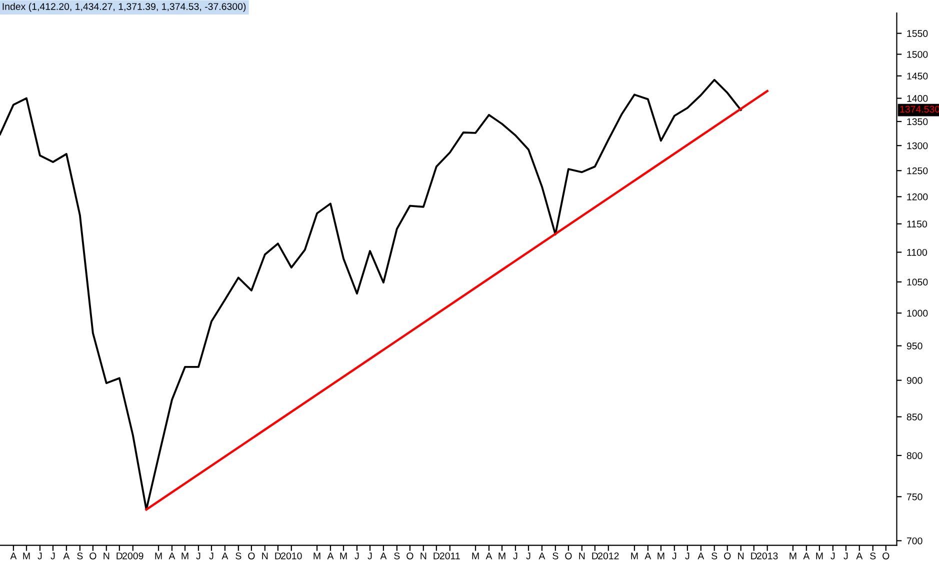  What do you see at coordinates (914, 380) in the screenshot?
I see `y-tick-label: 900` at bounding box center [914, 380].